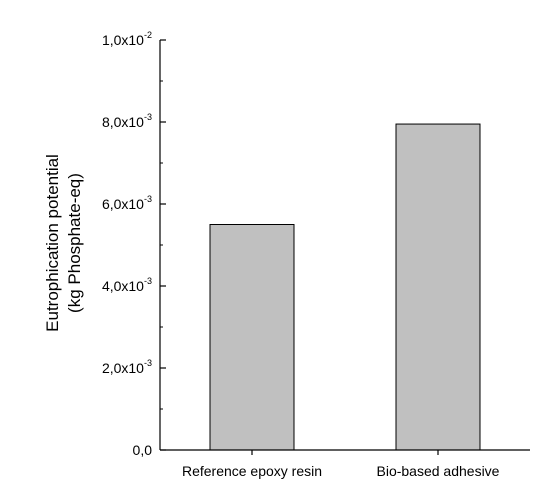 The image size is (550, 499). What do you see at coordinates (123, 40) in the screenshot?
I see `y-tick-mantissa: 1,0x10` at bounding box center [123, 40].